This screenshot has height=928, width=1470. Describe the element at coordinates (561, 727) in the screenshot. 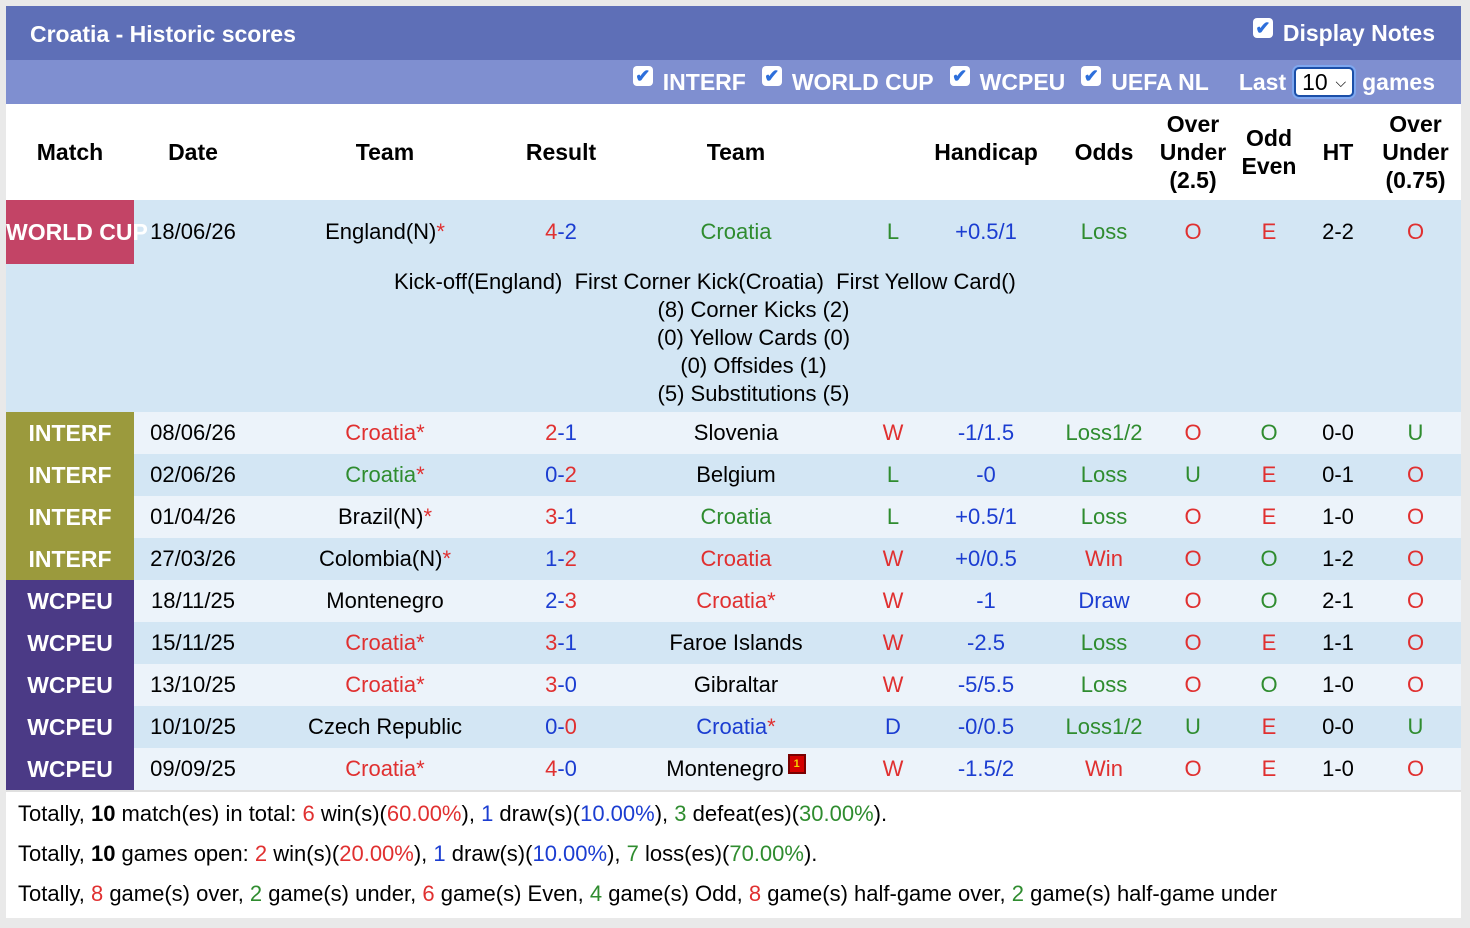

I see `match-result: 0-0` at that location.